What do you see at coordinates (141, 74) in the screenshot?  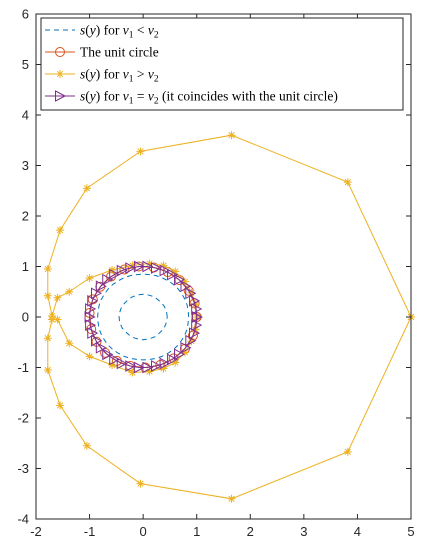 I see `legend-label-part: >` at bounding box center [141, 74].